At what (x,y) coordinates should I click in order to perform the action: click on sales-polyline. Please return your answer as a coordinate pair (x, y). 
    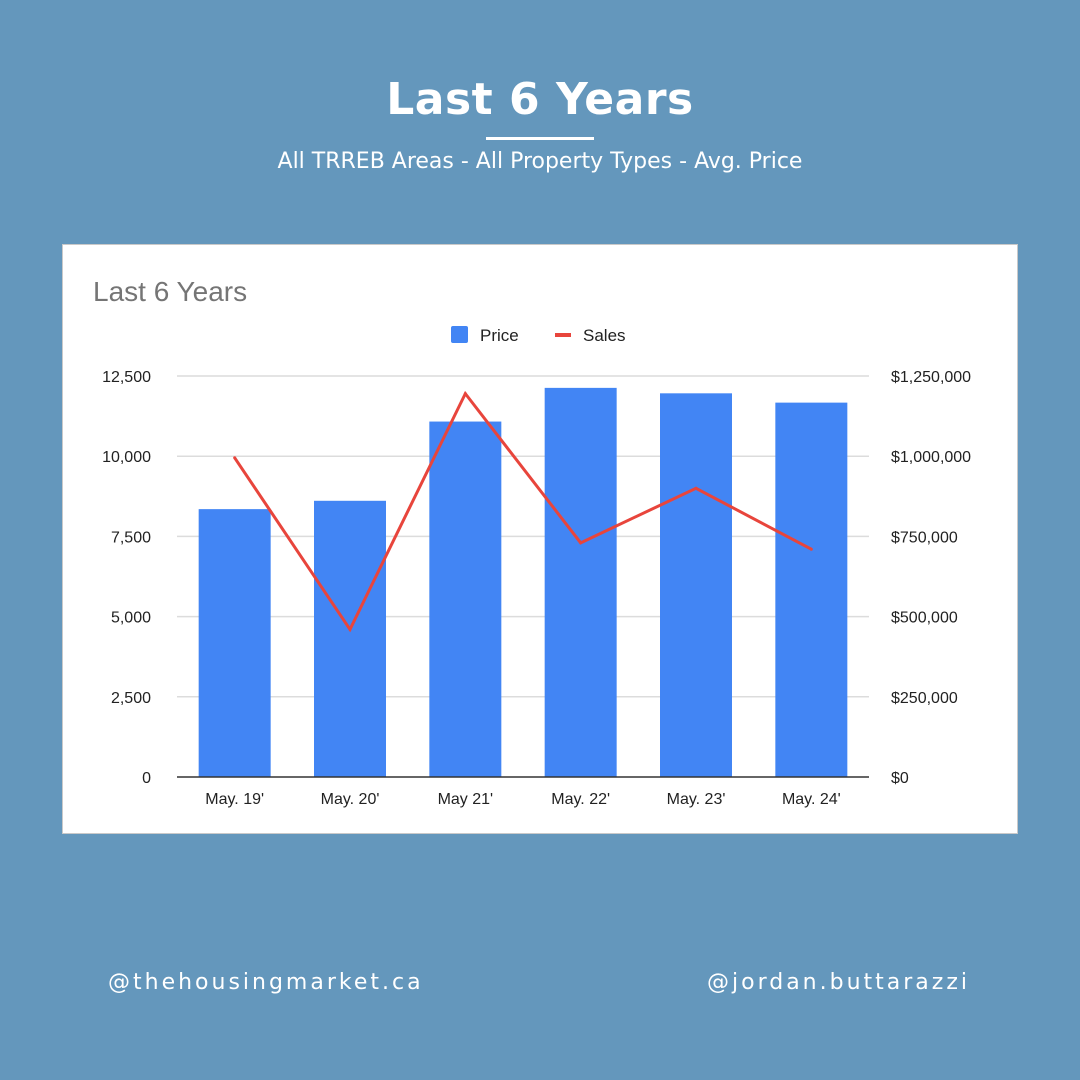
    Looking at the image, I should click on (523, 511).